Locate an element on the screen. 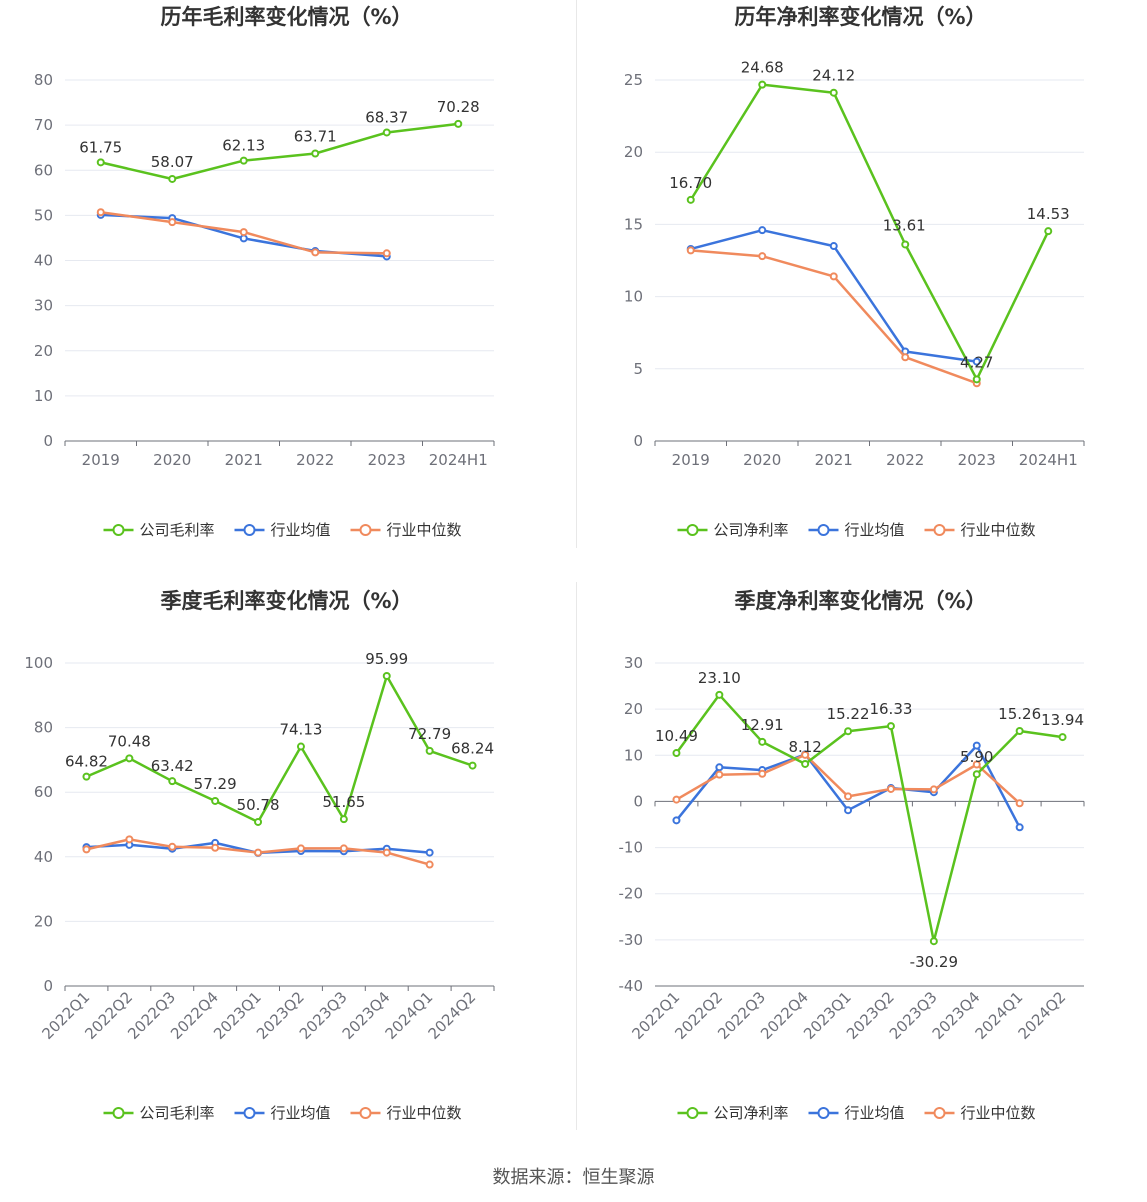  legend-label: 公司毛利率 is located at coordinates (177, 1113).